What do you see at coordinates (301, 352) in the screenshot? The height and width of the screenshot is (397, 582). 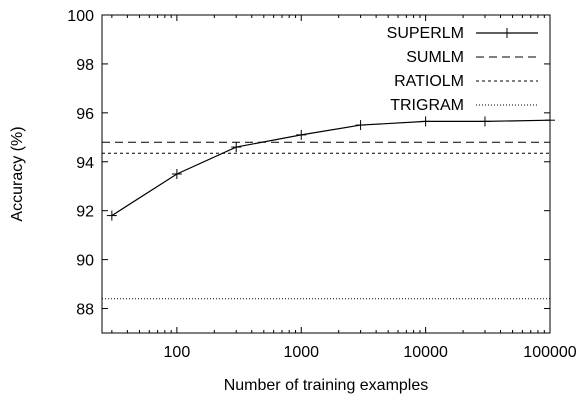 I see `x-tick-label: 1000` at bounding box center [301, 352].